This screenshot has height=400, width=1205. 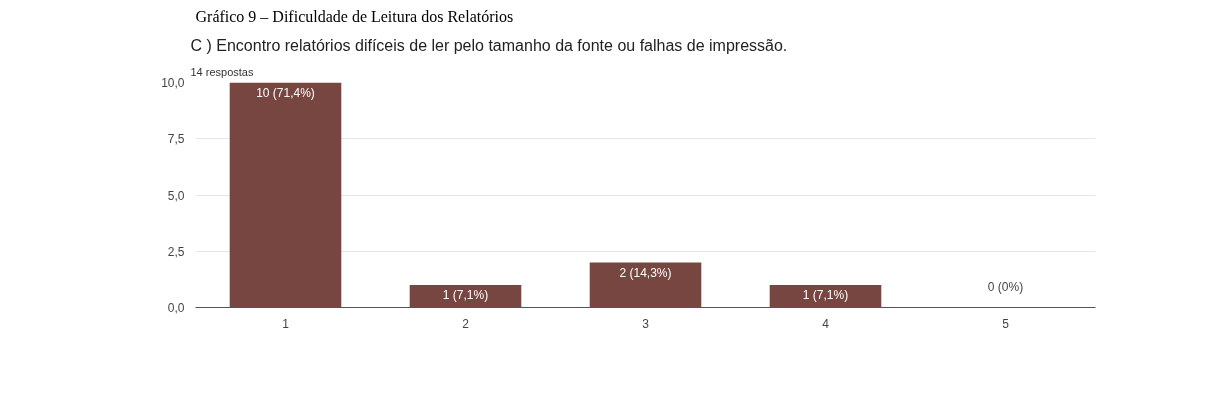 I want to click on y-tick-label: 0,0, so click(x=176, y=308).